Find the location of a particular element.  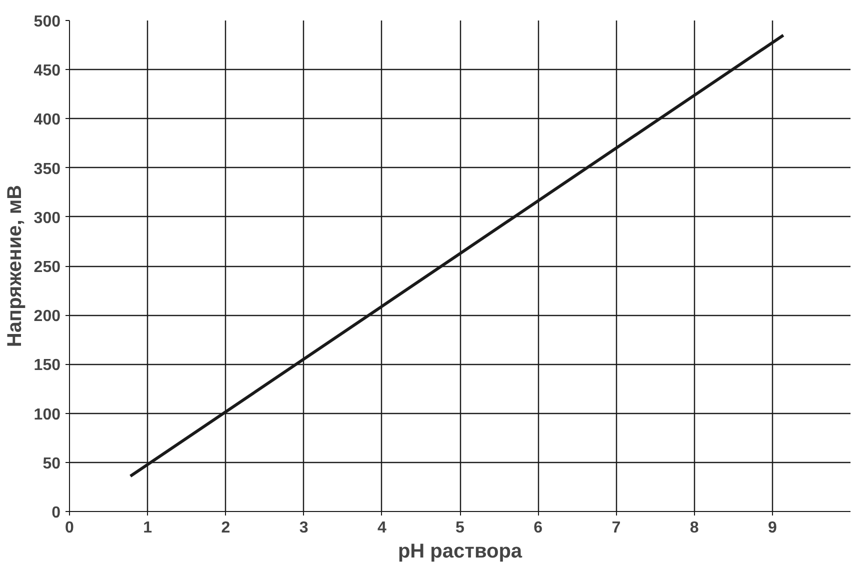

y-tick-label: 150 is located at coordinates (47, 365).